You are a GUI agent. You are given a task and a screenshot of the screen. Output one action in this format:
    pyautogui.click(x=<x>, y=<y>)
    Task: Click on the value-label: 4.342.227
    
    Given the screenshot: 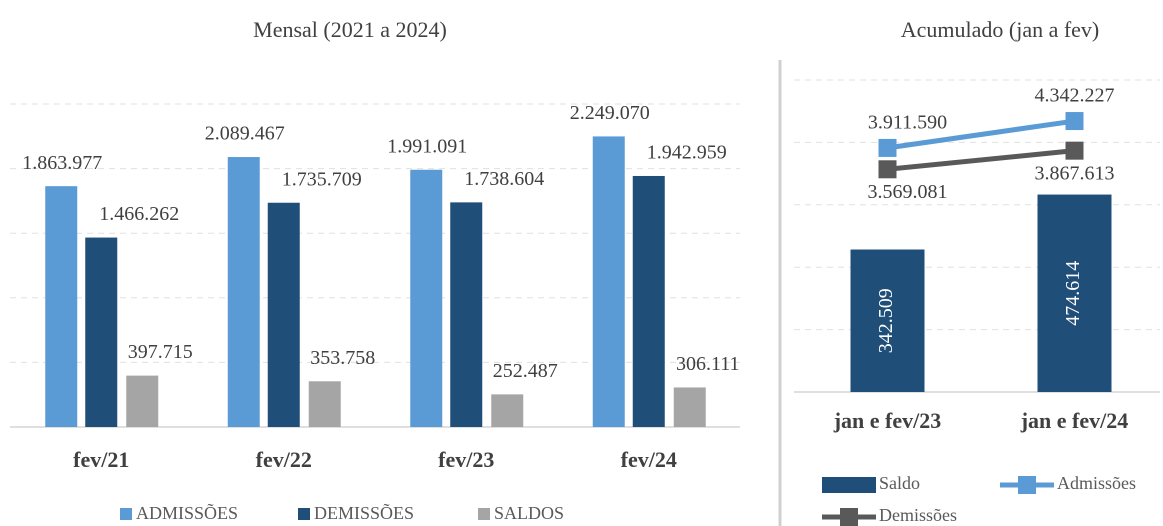 What is the action you would take?
    pyautogui.click(x=1075, y=96)
    